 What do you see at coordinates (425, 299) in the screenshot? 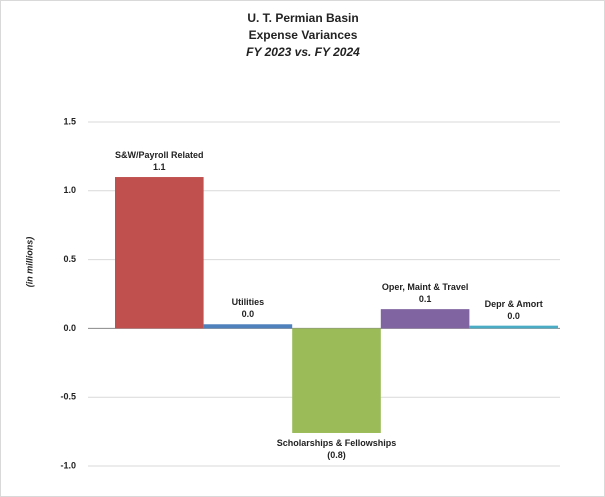
I see `label-text: 0.1` at bounding box center [425, 299].